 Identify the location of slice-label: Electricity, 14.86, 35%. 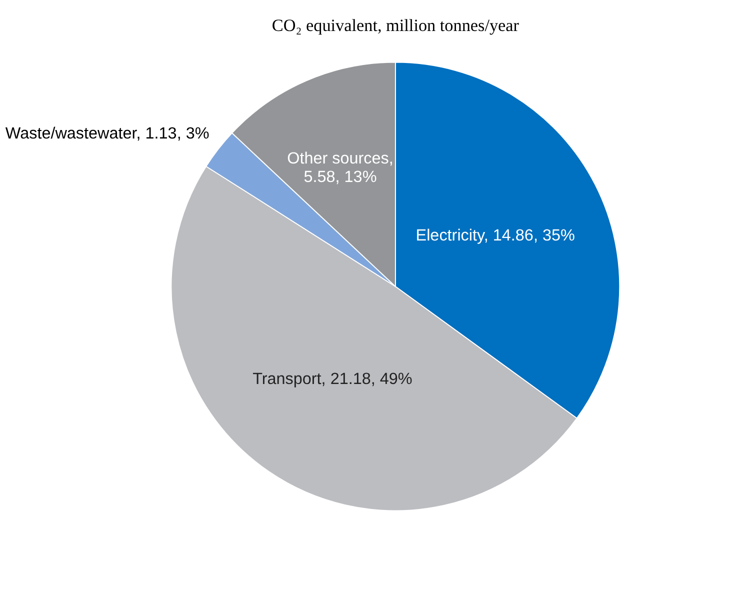
(495, 235).